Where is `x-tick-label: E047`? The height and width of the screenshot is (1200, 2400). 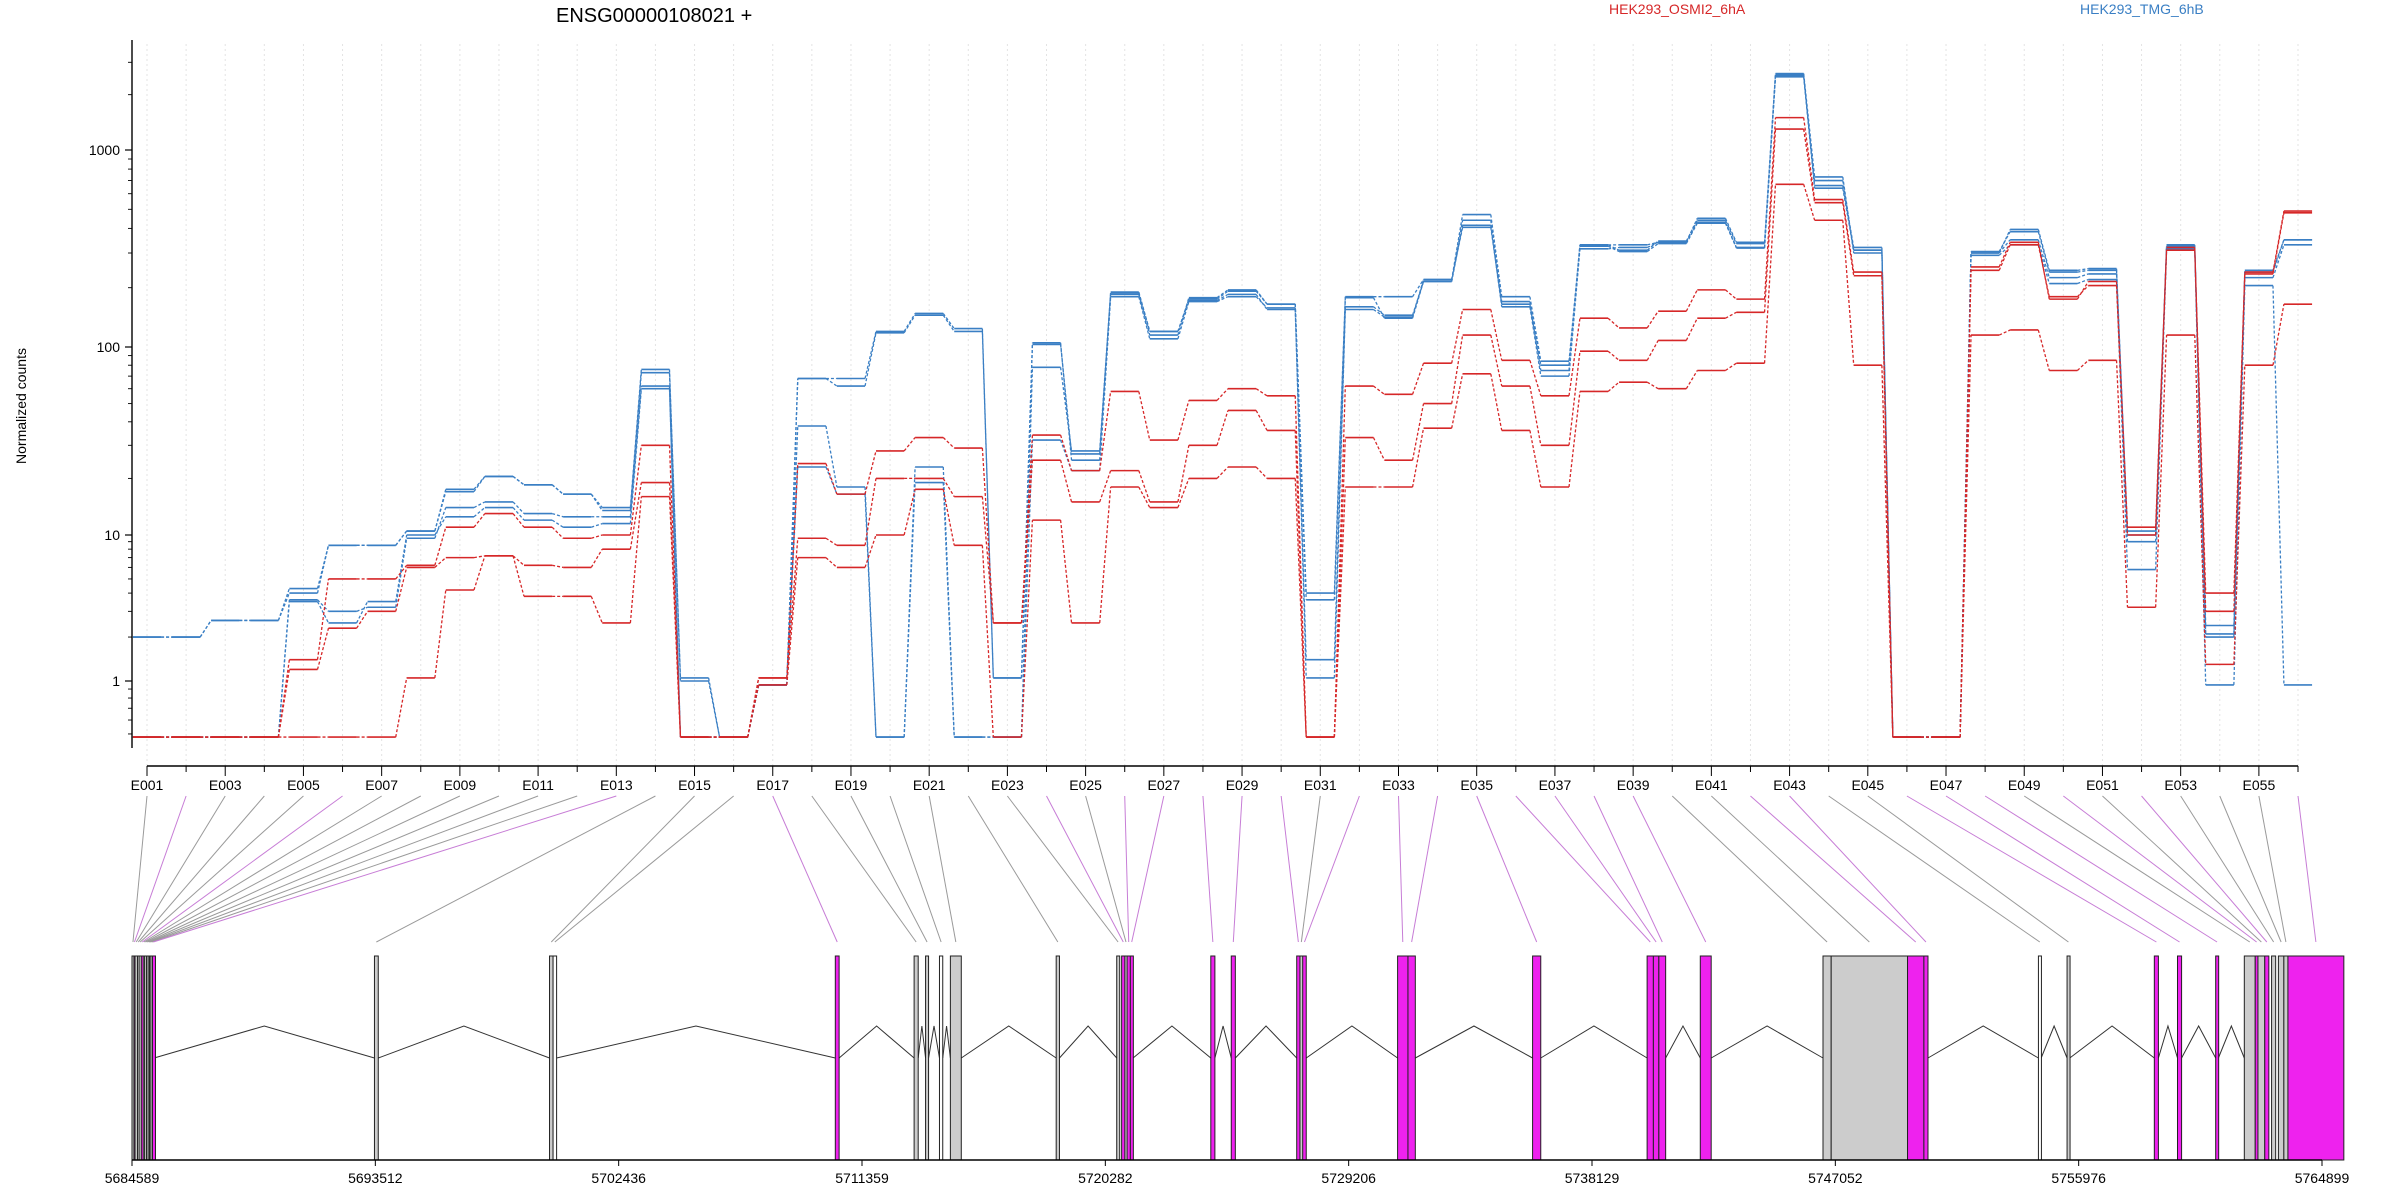 x-tick-label: E047 is located at coordinates (1946, 785).